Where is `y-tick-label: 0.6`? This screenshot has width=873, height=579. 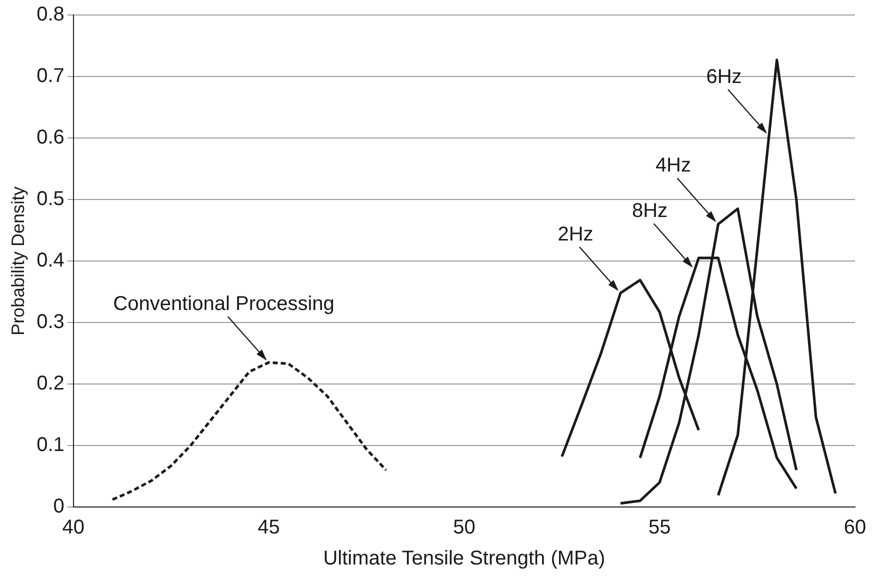
y-tick-label: 0.6 is located at coordinates (50, 137).